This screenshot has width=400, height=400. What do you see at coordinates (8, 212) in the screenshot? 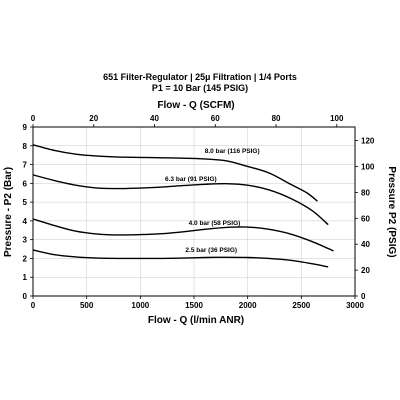
I see `left-axis-title: Pressure - P2 (Bar)` at bounding box center [8, 212].